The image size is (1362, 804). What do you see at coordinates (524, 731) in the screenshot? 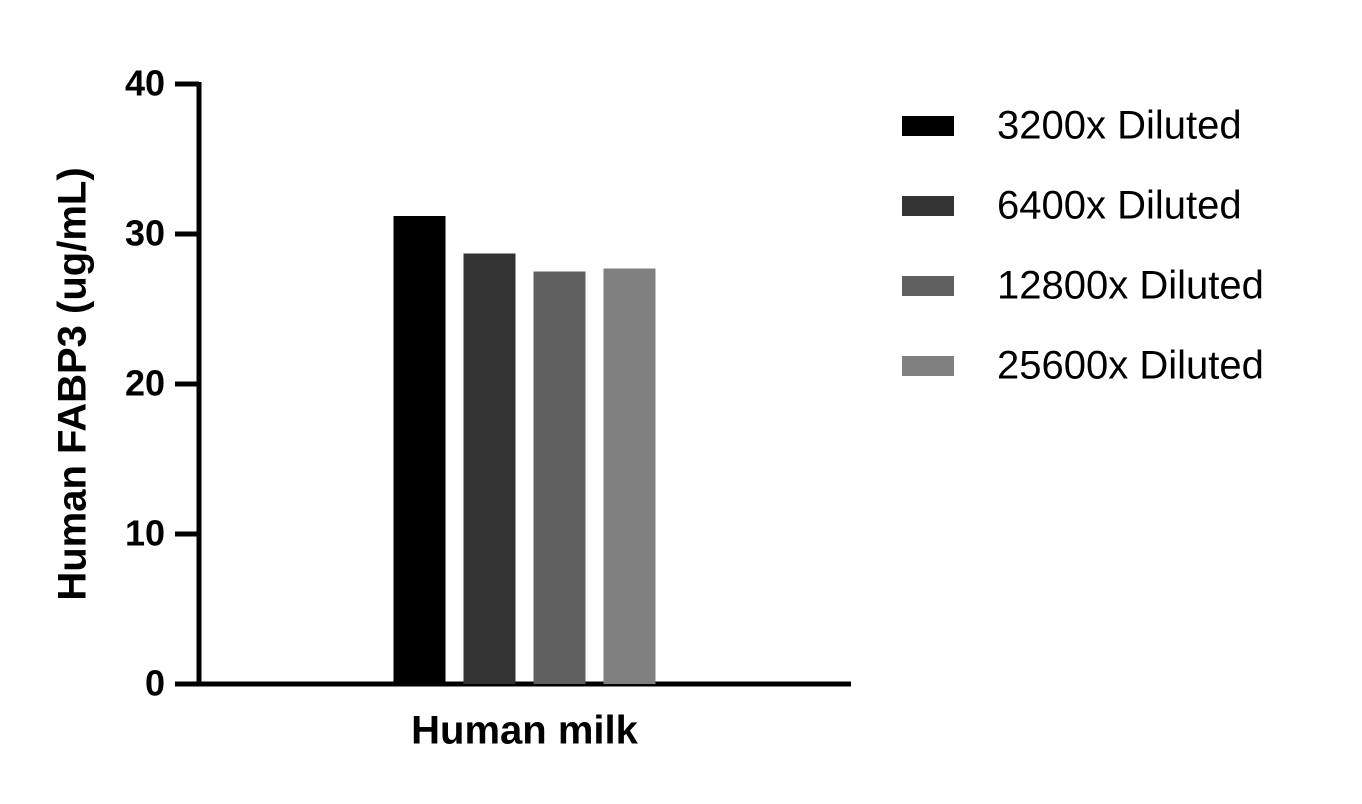
I see `x-tick-label: Human milk` at bounding box center [524, 731].